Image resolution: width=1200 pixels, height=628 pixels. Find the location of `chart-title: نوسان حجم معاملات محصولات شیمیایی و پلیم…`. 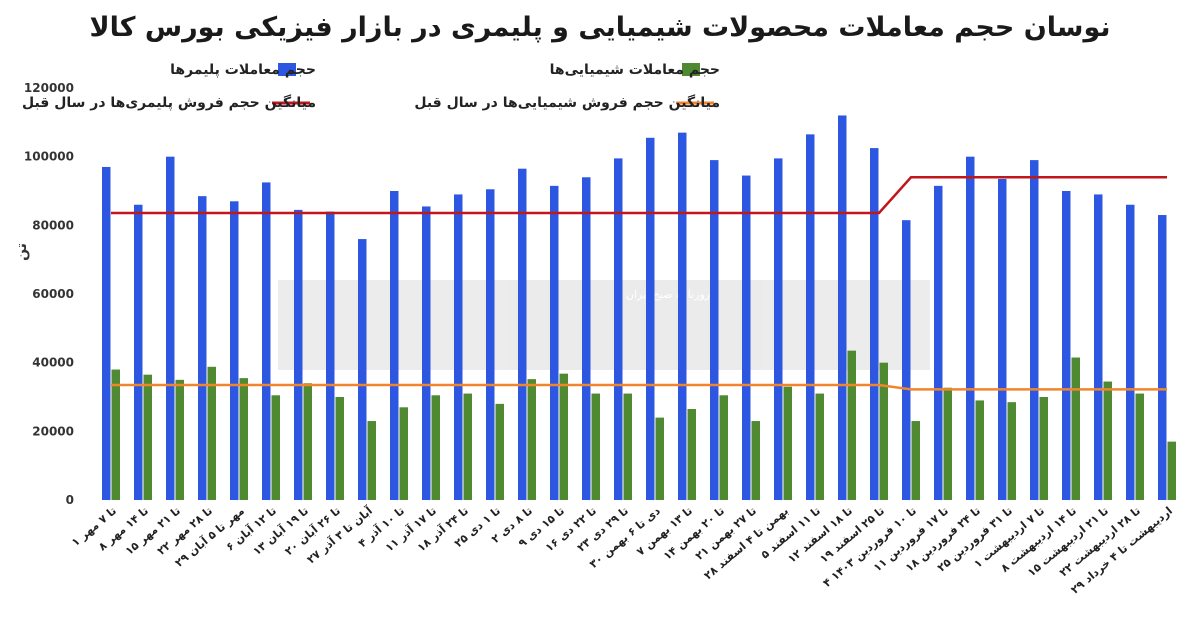

chart-title: نوسان حجم معاملات محصولات شیمیایی و پلیم… is located at coordinates (600, 27).